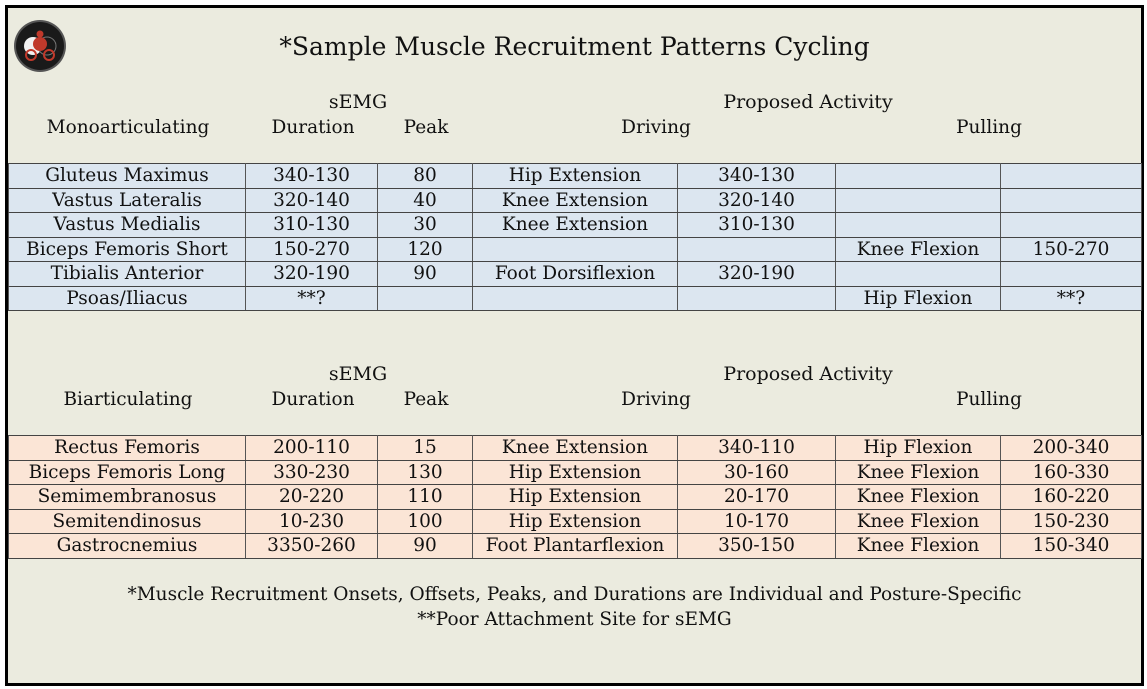 Image resolution: width=1147 pixels, height=689 pixels. What do you see at coordinates (756, 472) in the screenshot?
I see `driving-range-cell: 30-160` at bounding box center [756, 472].